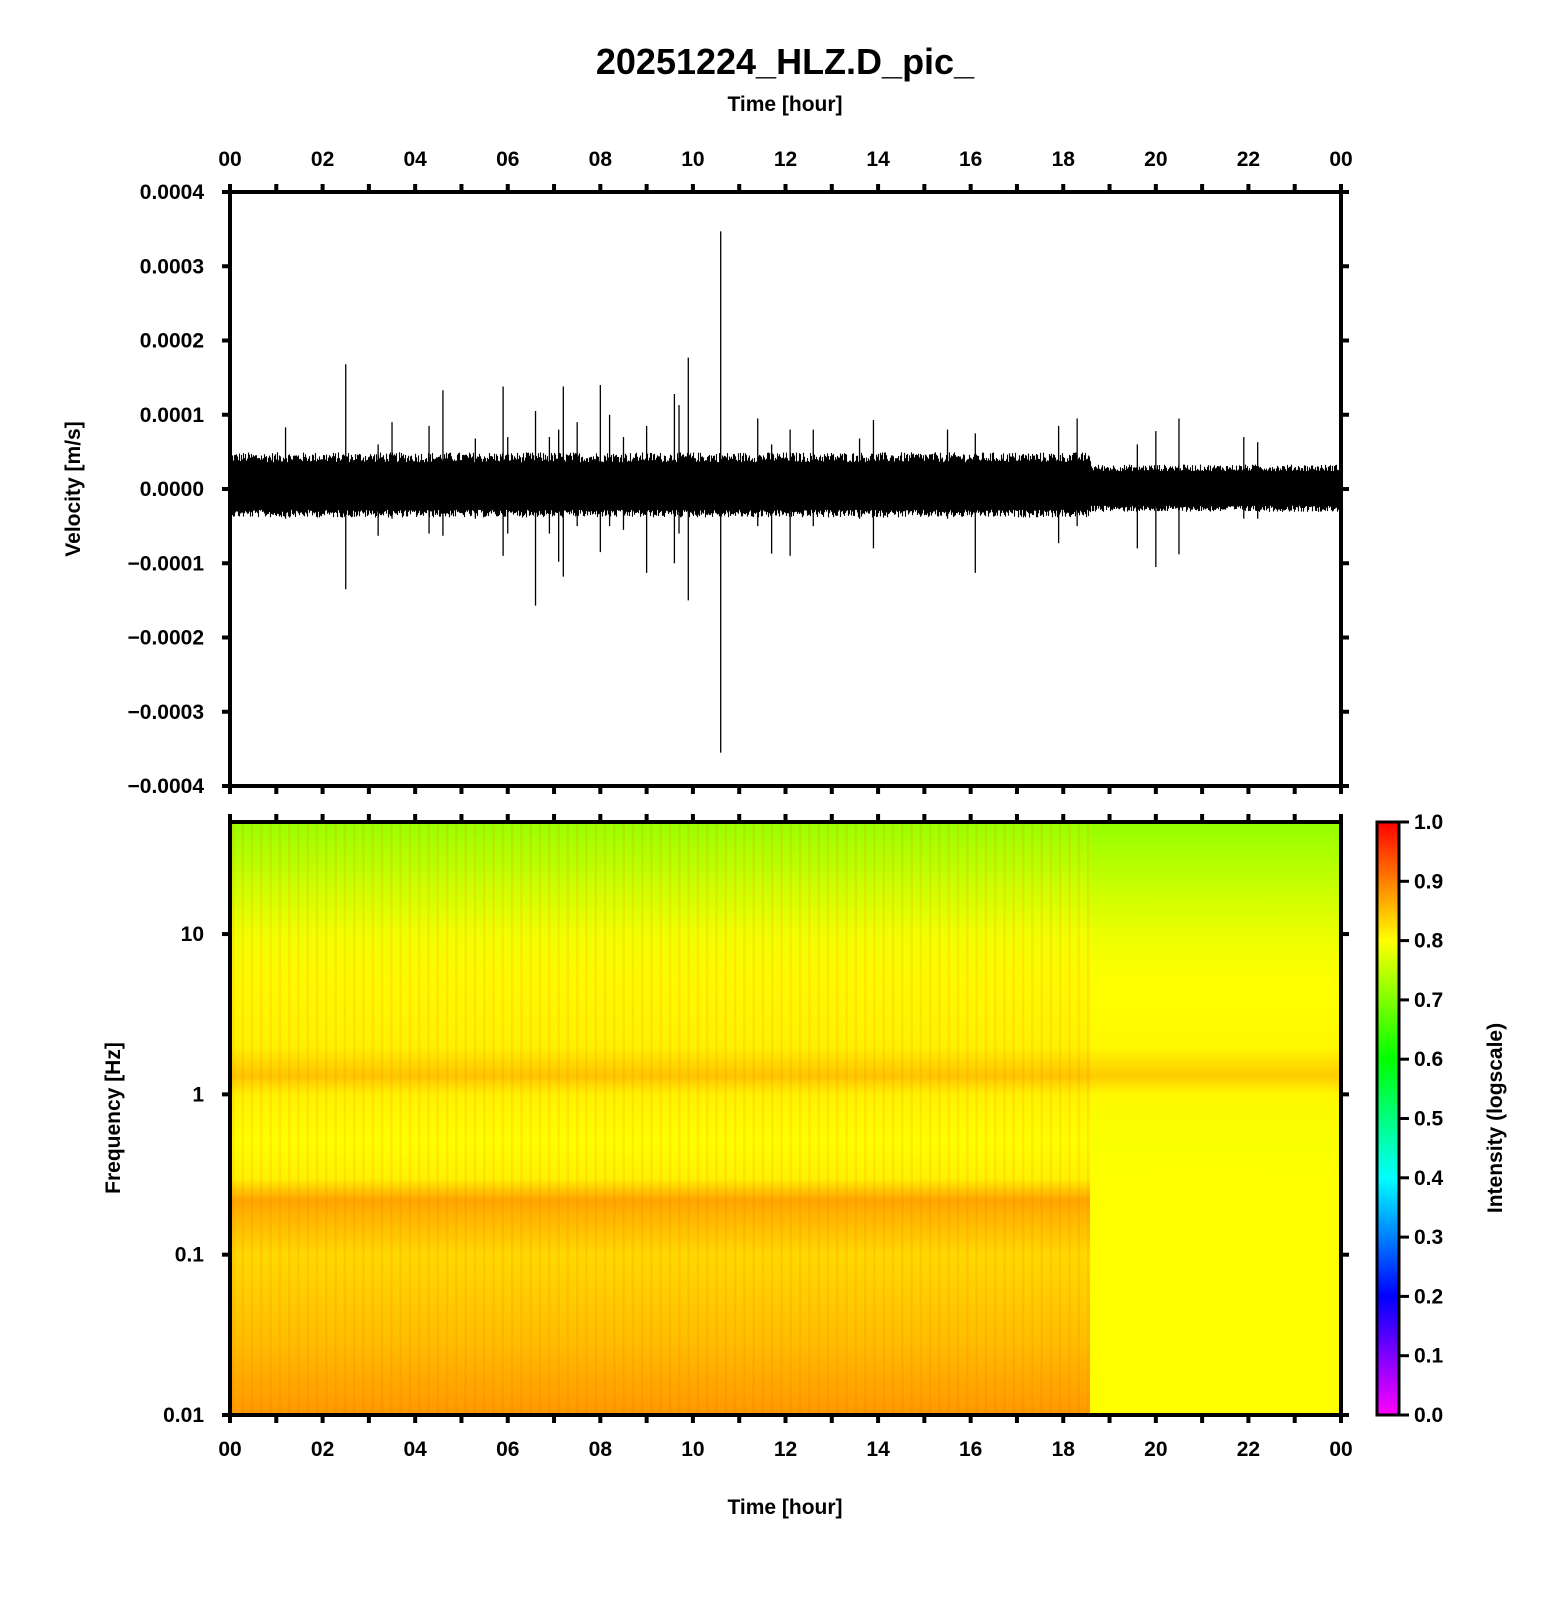  I want to click on y-tick-label: −0.0002, so click(166, 638).